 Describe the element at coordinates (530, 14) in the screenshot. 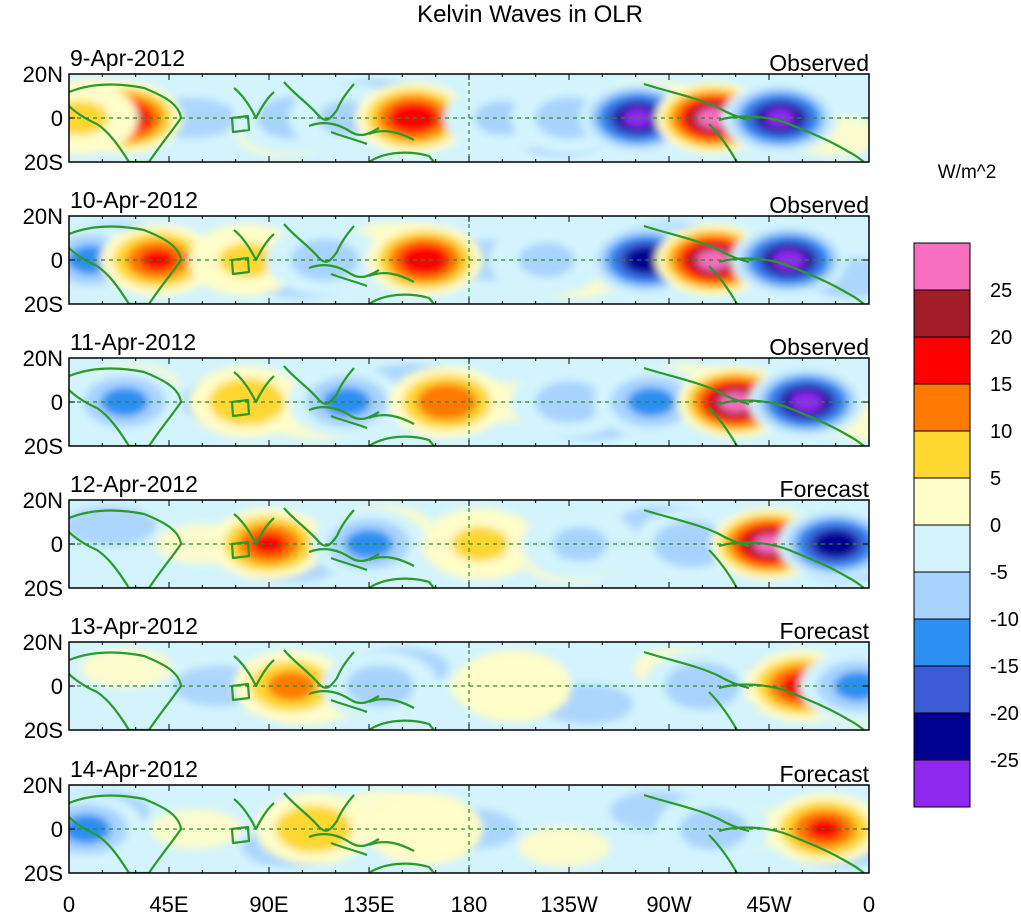

I see `chart-title: Kelvin Waves in OLR` at that location.